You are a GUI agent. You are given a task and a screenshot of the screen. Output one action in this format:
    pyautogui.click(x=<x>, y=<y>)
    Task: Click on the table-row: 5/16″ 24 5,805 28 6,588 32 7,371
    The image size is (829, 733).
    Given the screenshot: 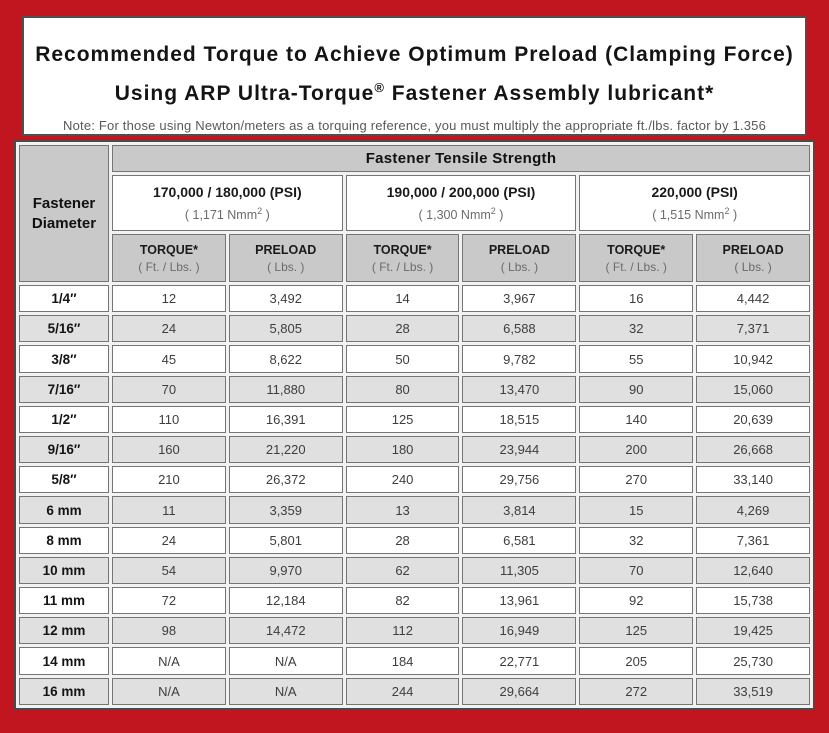 What is the action you would take?
    pyautogui.click(x=414, y=329)
    